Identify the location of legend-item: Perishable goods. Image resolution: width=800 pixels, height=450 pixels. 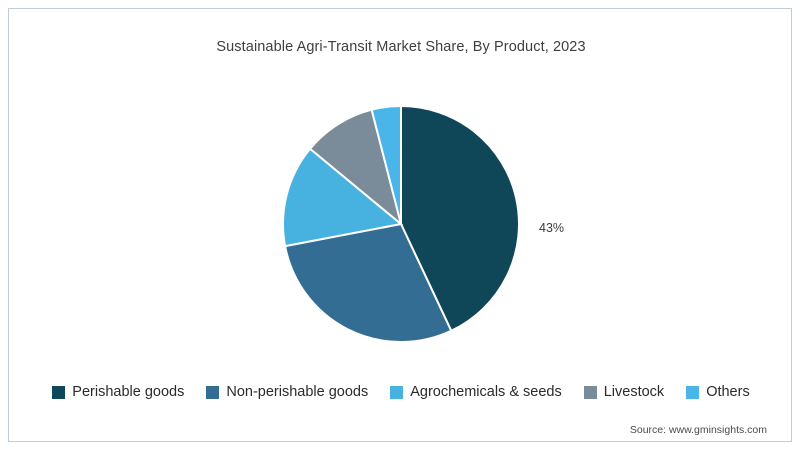
(118, 392).